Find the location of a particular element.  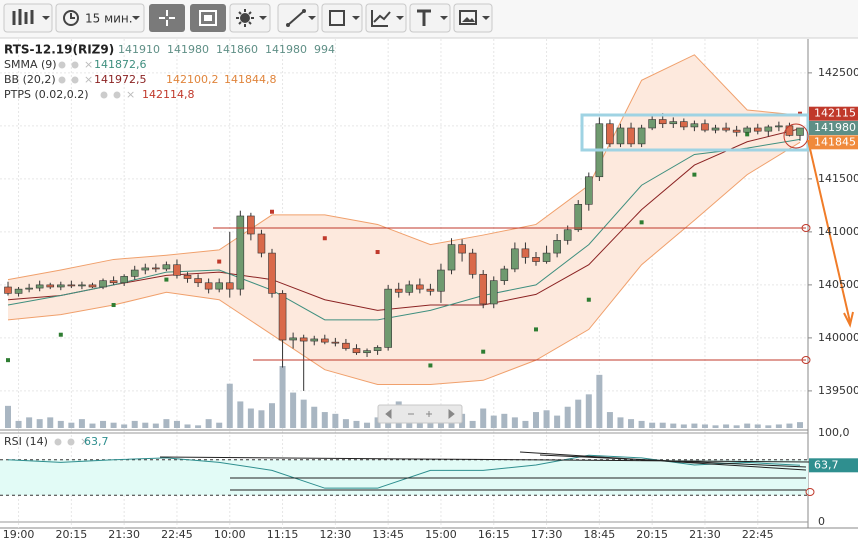

timeframe-button: 15 мин. is located at coordinates (100, 18).